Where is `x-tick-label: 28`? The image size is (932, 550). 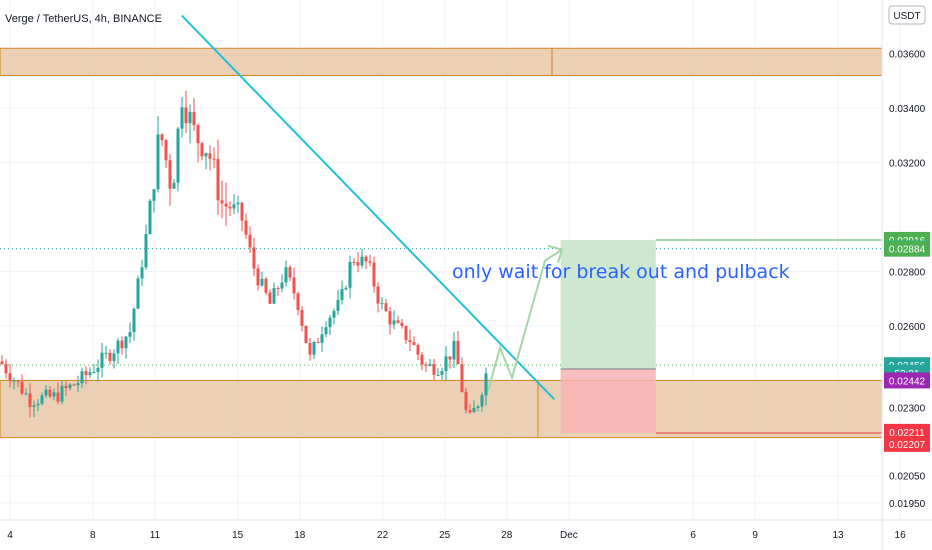
x-tick-label: 28 is located at coordinates (507, 535).